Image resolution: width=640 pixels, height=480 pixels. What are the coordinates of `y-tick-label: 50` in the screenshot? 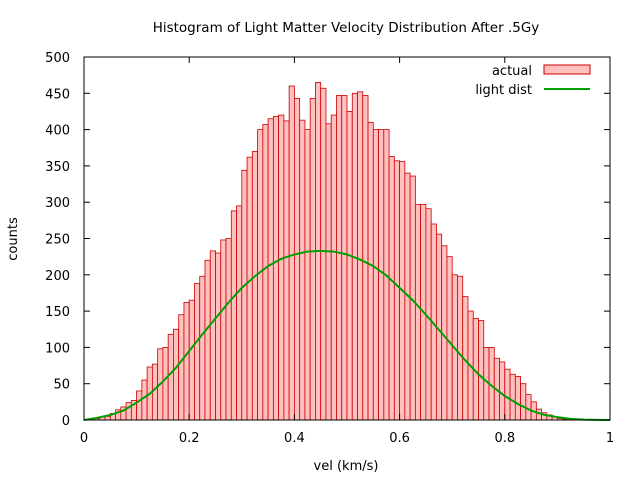 It's located at (61, 385).